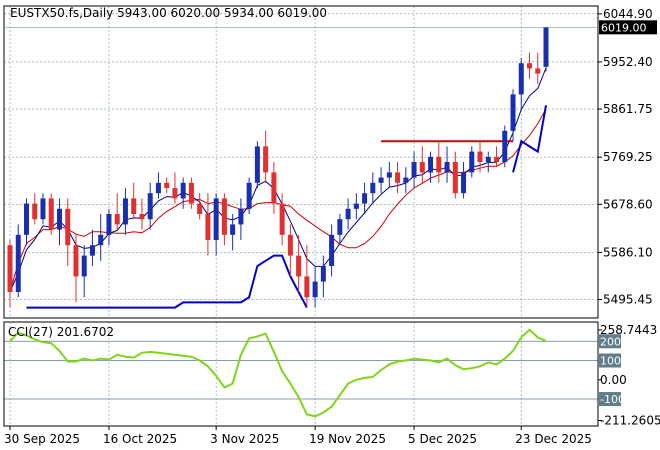 Image resolution: width=660 pixels, height=450 pixels. I want to click on time-tick-label: 3 Nov 2025, so click(244, 439).